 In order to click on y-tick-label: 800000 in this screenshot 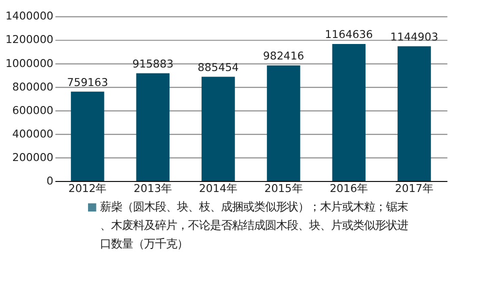, I will do `click(33, 87)`.